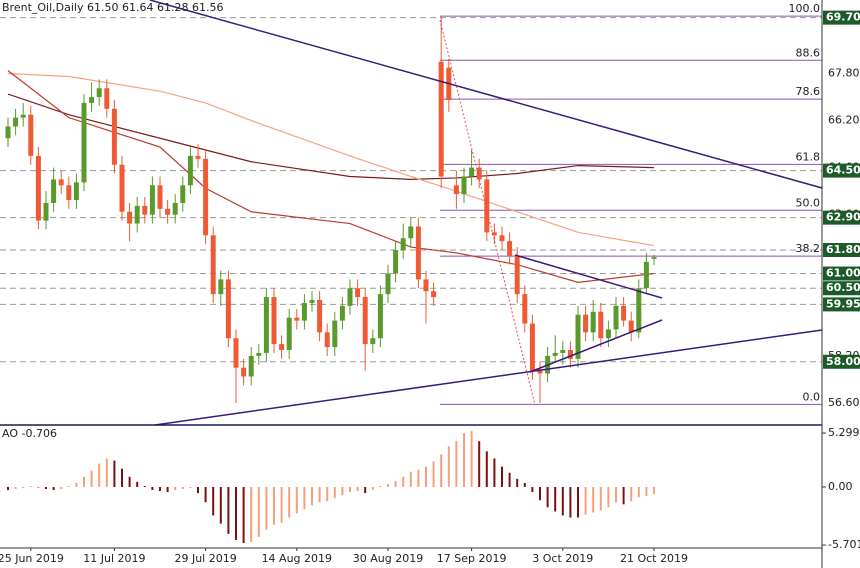 This screenshot has width=860, height=568. I want to click on indicator-name: AO, so click(10, 433).